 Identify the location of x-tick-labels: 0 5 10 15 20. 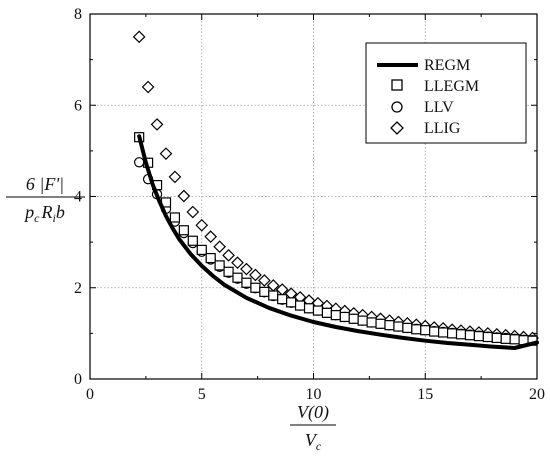
(315, 394).